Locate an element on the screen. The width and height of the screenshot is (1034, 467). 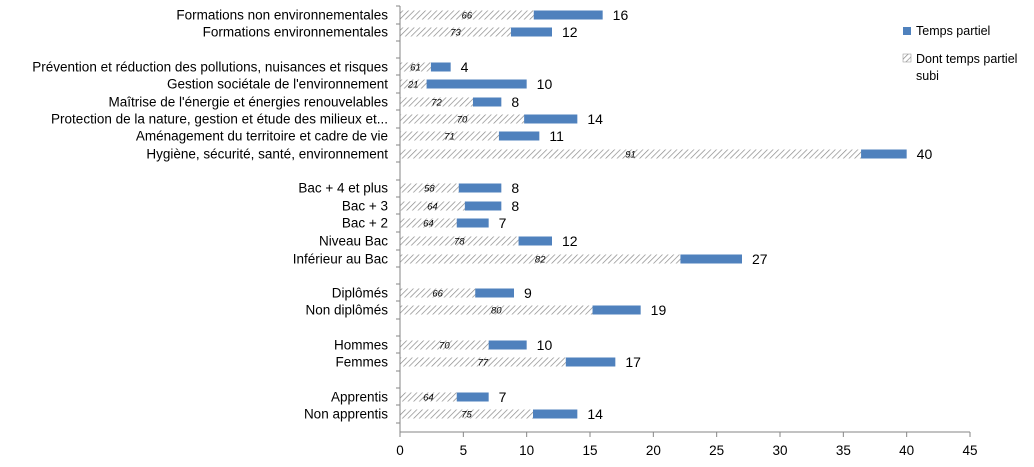
subi-percent-label: 77 is located at coordinates (483, 363).